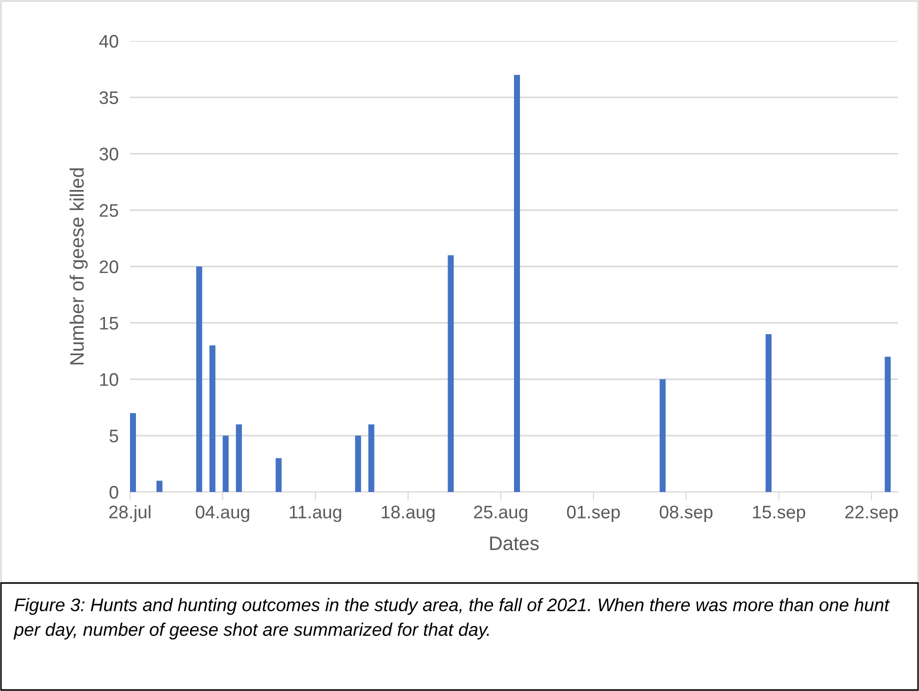 The height and width of the screenshot is (691, 919). Describe the element at coordinates (109, 323) in the screenshot. I see `y-tick-label: 15` at that location.